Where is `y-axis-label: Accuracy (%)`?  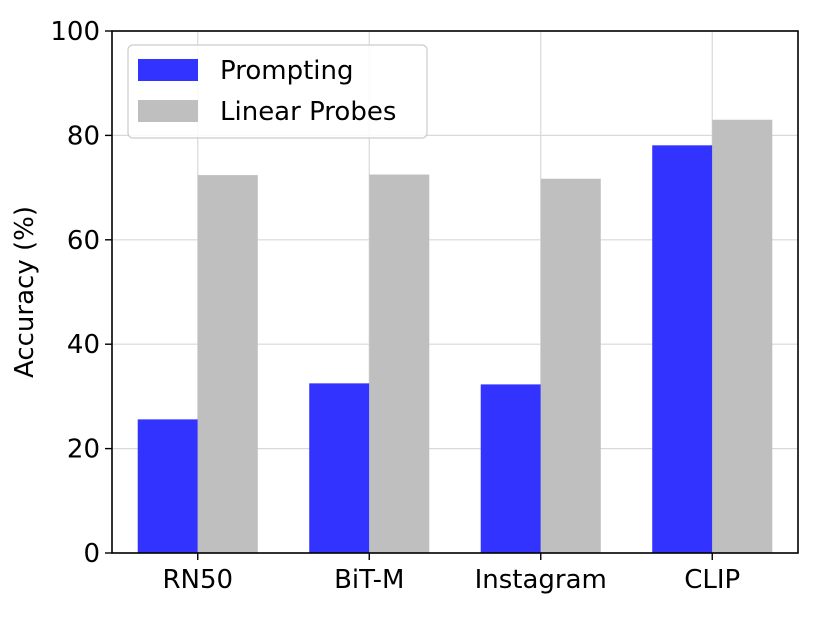
y-axis-label: Accuracy (%) is located at coordinates (25, 292).